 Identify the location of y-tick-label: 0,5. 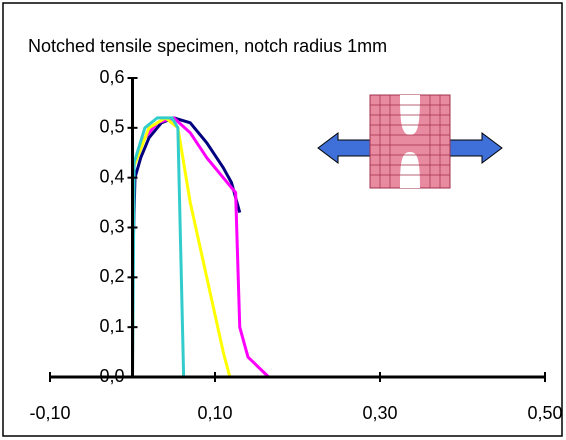
(111, 127).